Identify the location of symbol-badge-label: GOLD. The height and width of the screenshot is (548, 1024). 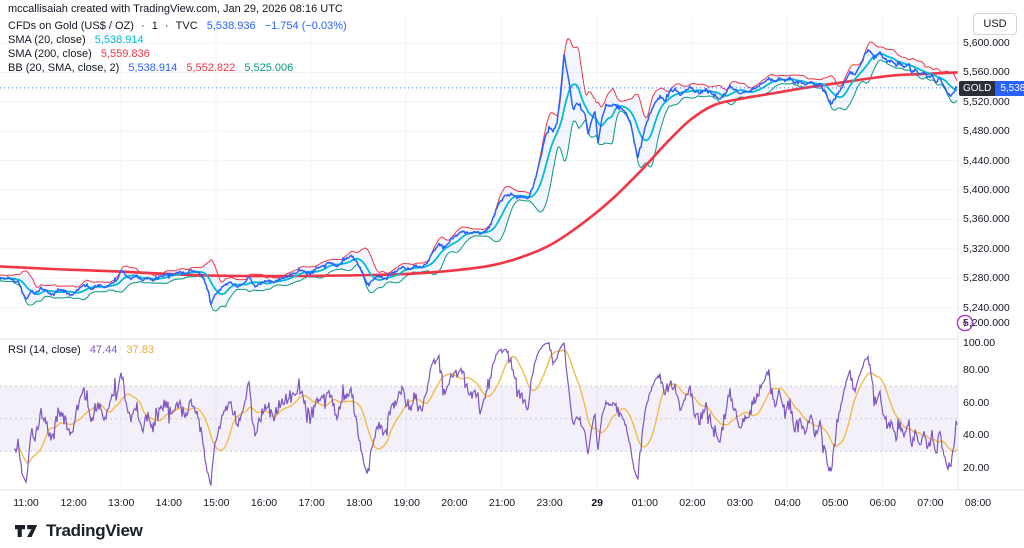
(977, 88).